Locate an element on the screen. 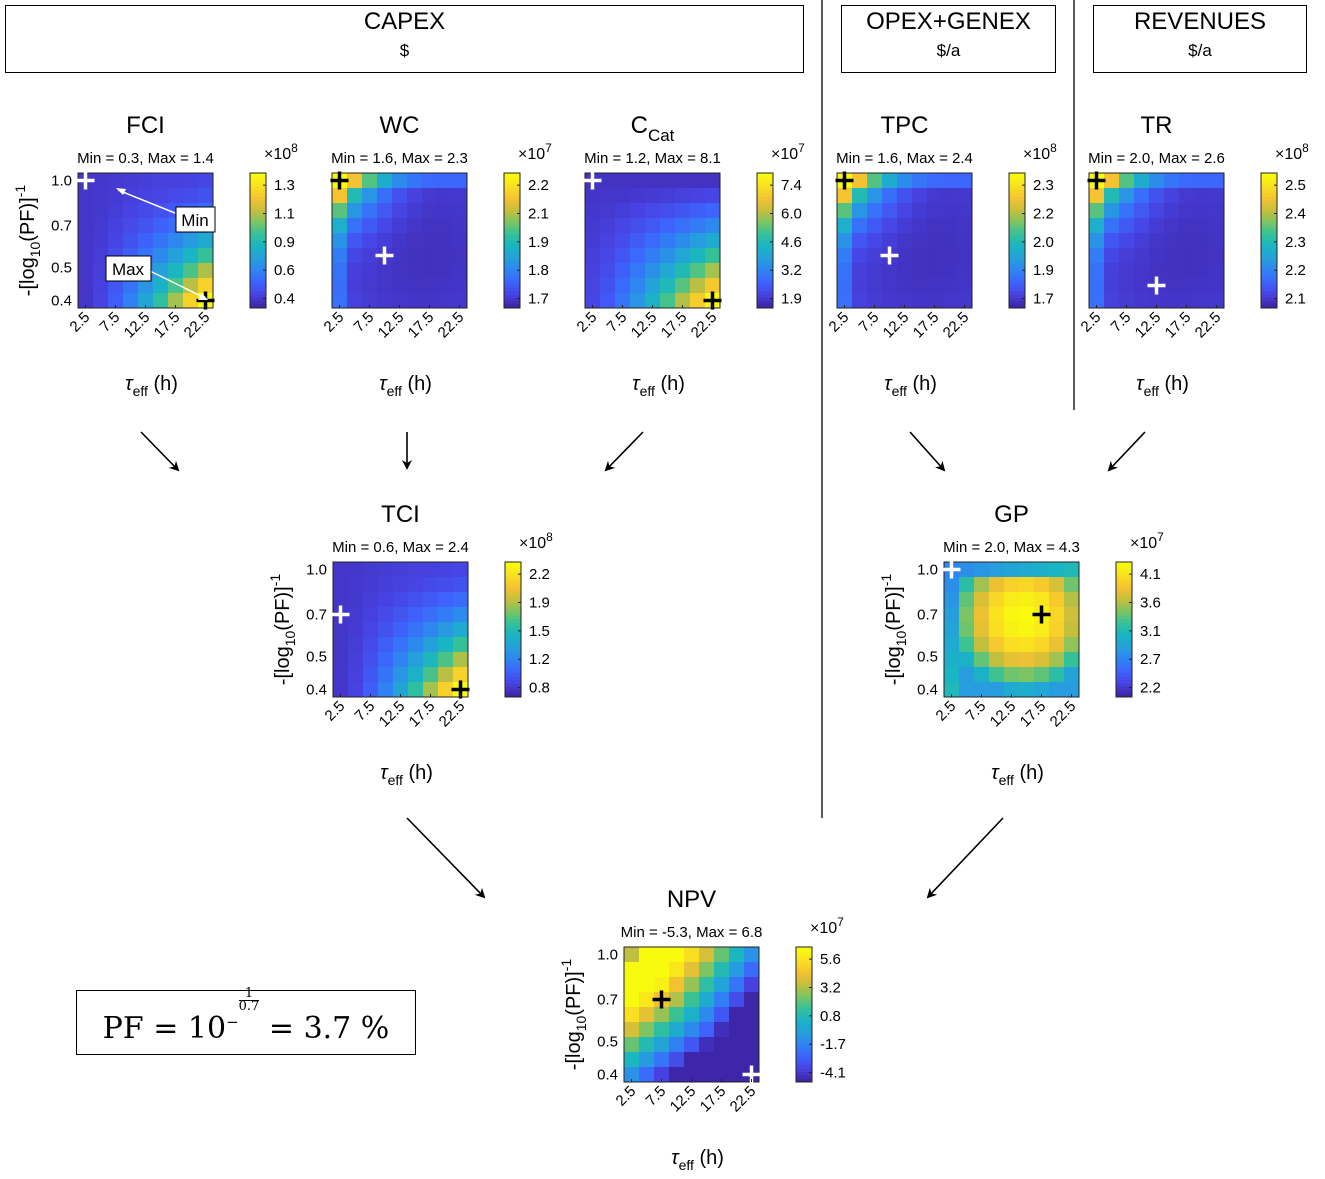 The image size is (1325, 1179). x-axis-label-main: τ is located at coordinates (384, 773).